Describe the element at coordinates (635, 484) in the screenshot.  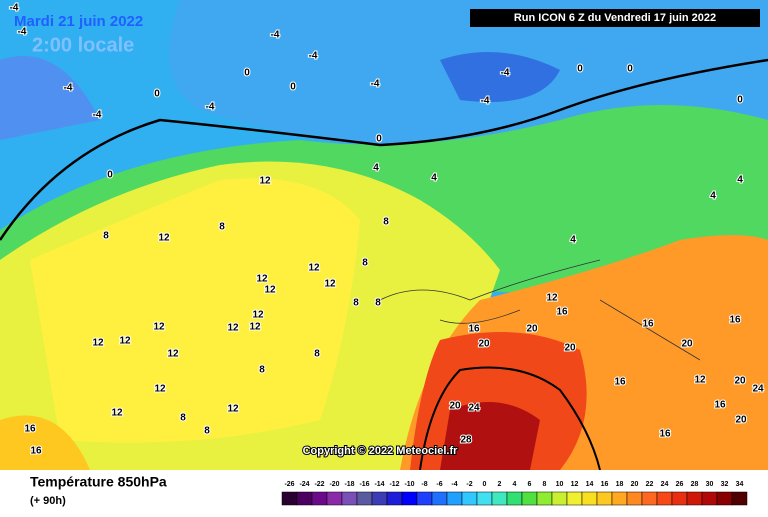
I see `colorbar-label: 20` at that location.